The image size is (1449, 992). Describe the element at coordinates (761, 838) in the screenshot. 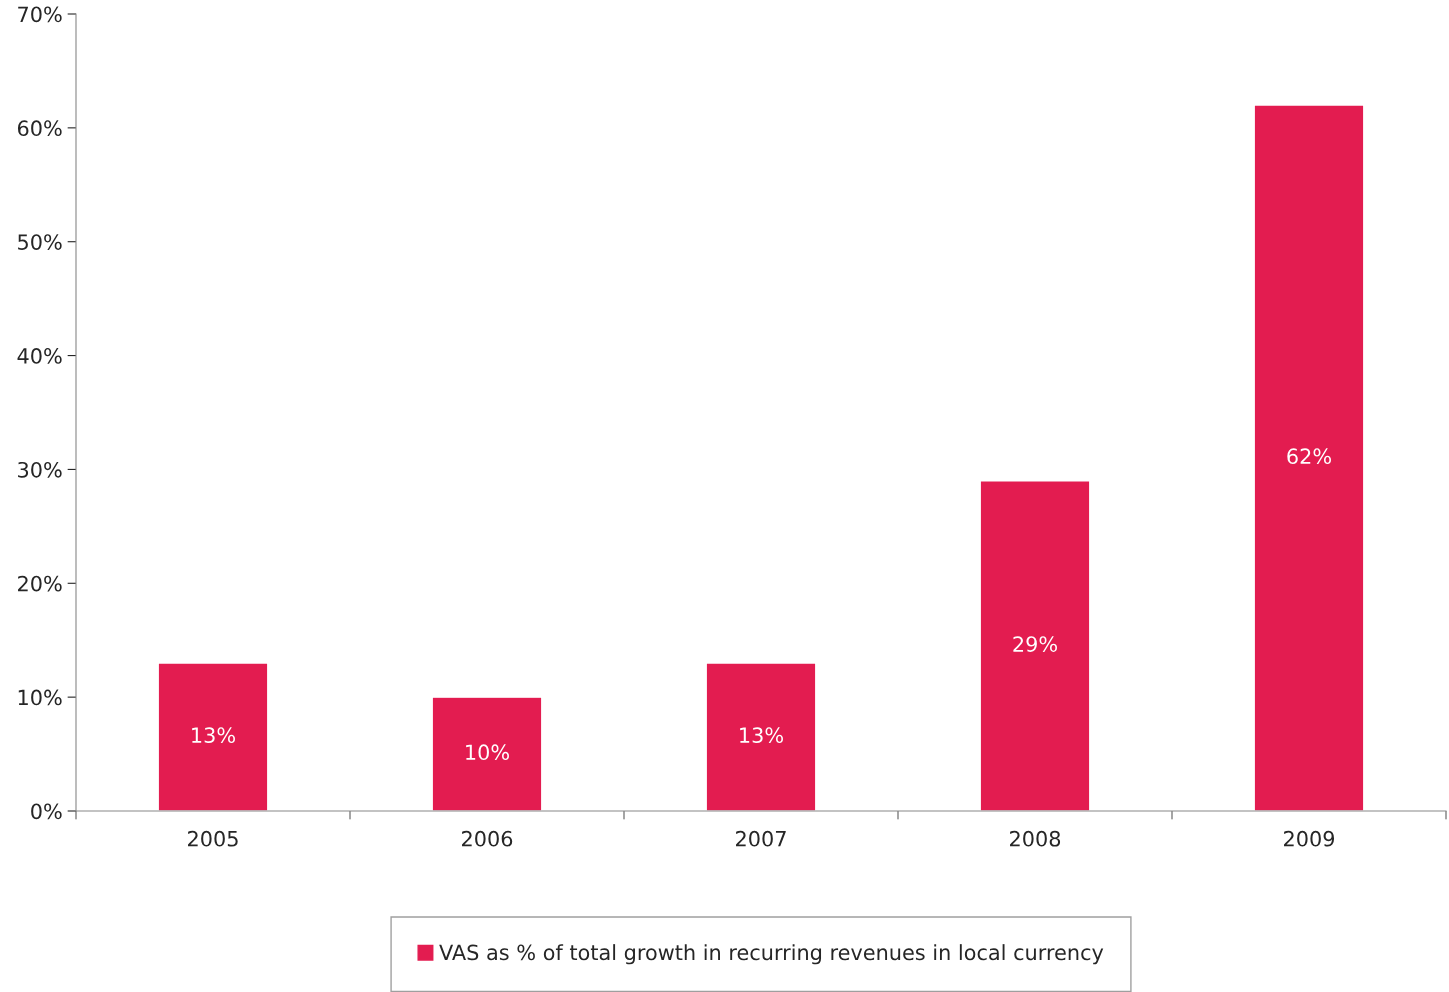

I see `x-tick-label: 2007` at that location.